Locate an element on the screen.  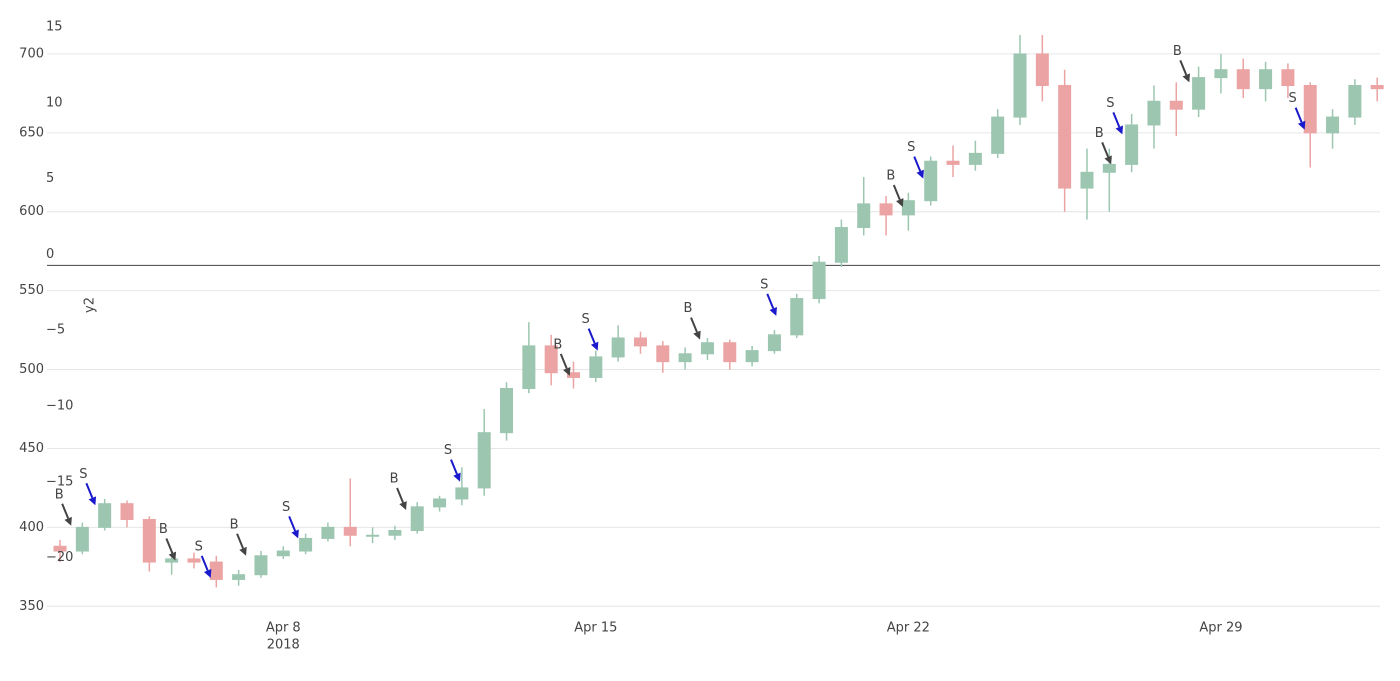
y2-tick-label: 0 is located at coordinates (50, 254).